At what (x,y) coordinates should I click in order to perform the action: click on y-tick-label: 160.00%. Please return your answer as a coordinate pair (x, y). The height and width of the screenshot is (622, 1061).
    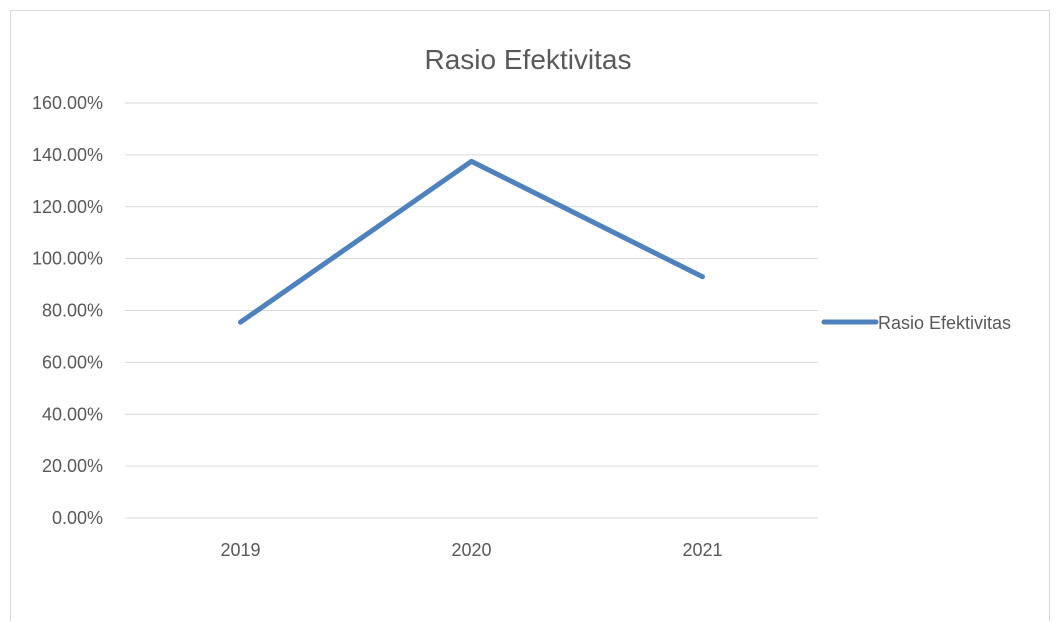
    Looking at the image, I should click on (67, 103).